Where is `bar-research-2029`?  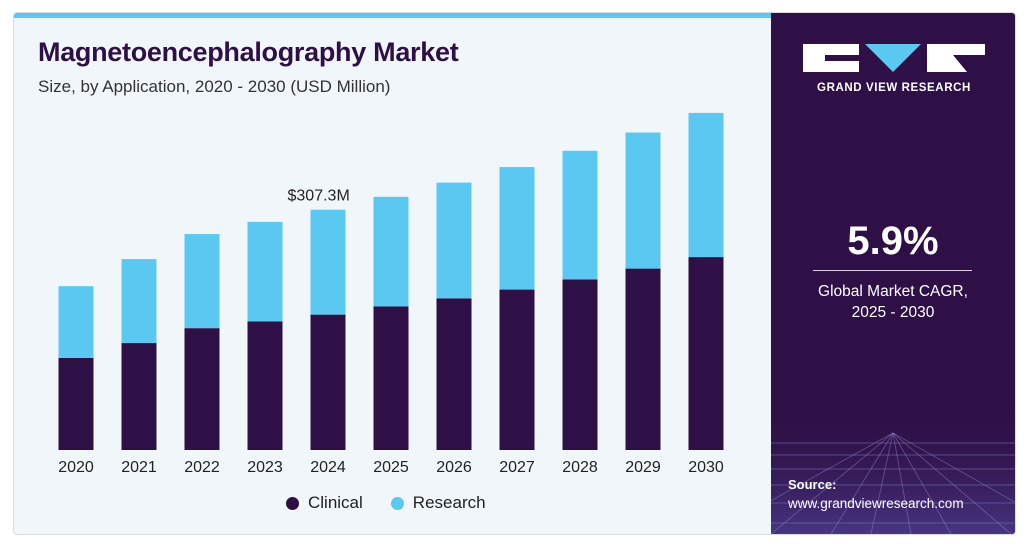
bar-research-2029 is located at coordinates (643, 200).